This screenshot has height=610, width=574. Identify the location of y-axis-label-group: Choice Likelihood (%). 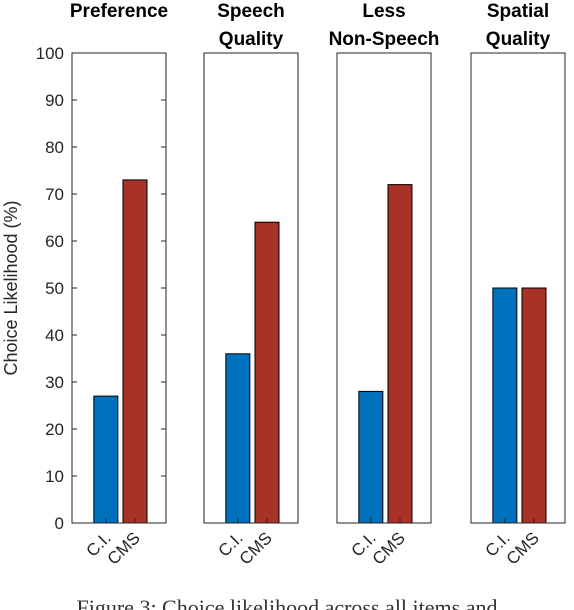
(11, 287).